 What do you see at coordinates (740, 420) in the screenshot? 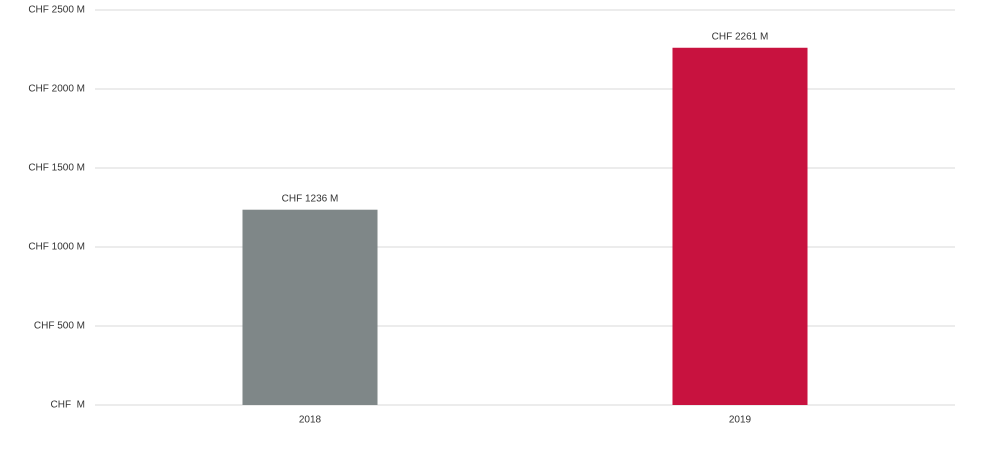
I see `x-tick-label: 2019` at bounding box center [740, 420].